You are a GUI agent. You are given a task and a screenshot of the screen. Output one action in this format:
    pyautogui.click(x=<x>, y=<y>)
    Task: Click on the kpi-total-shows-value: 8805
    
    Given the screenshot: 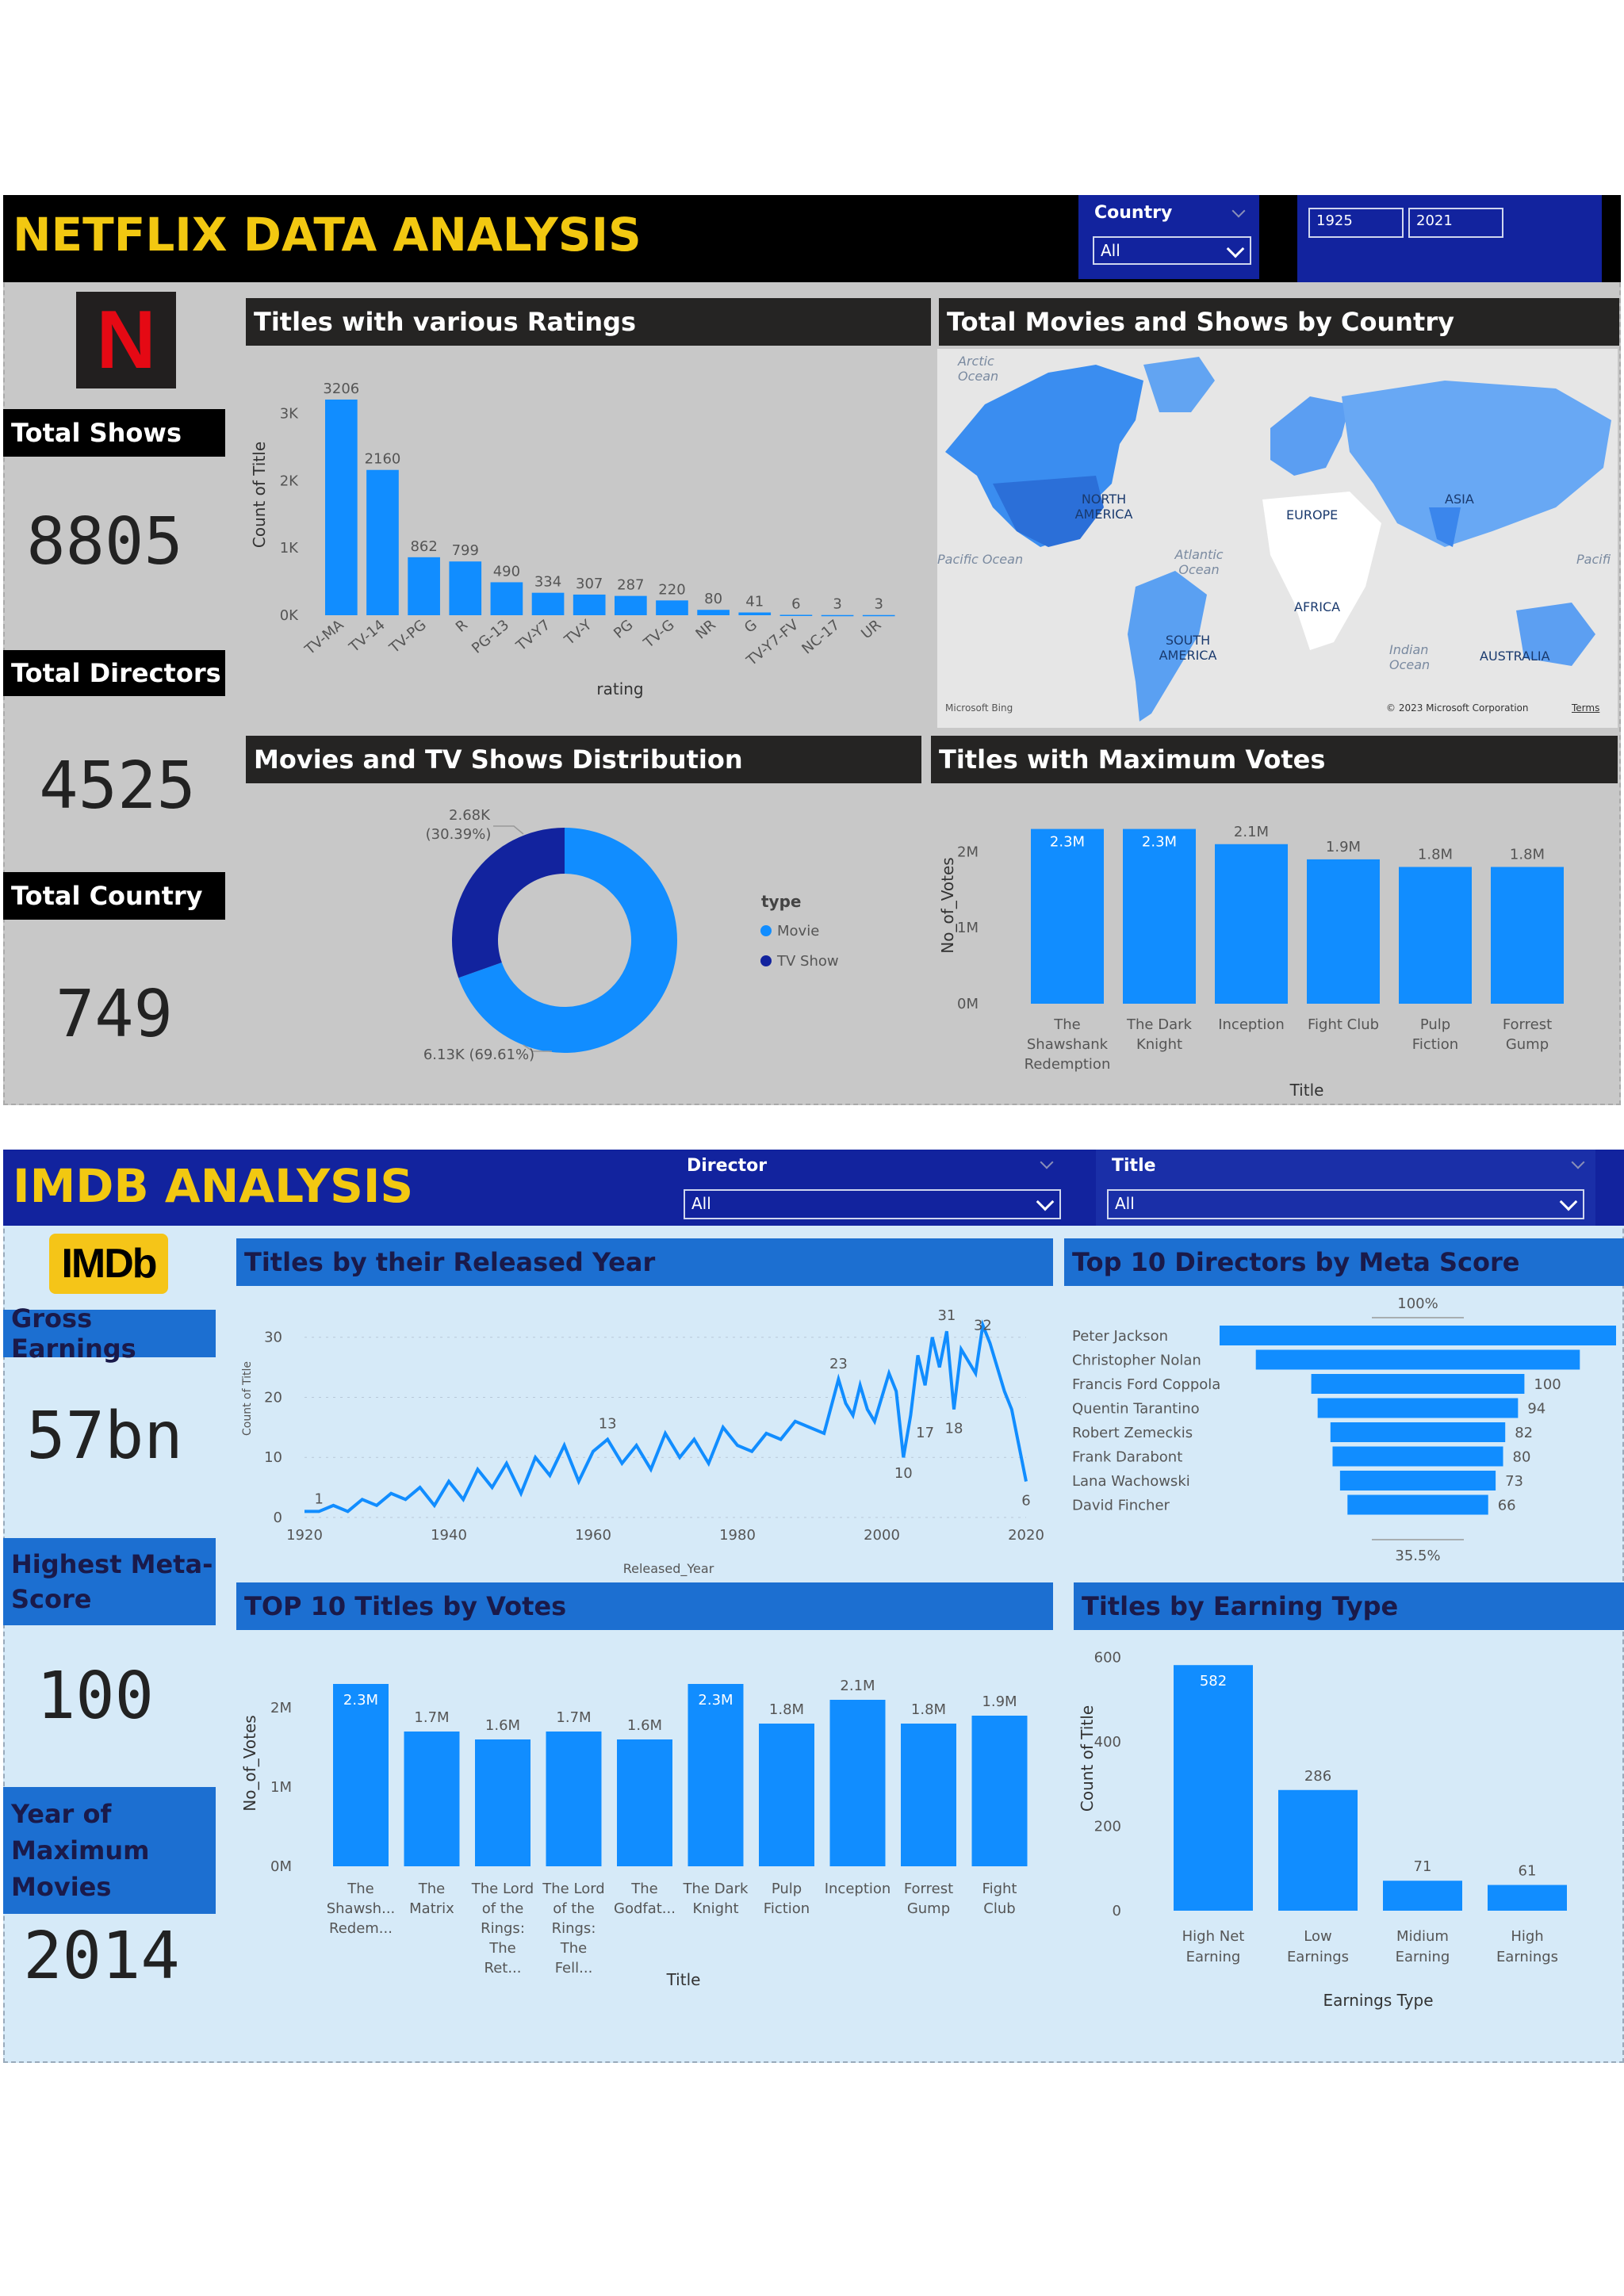 What is the action you would take?
    pyautogui.click(x=104, y=542)
    